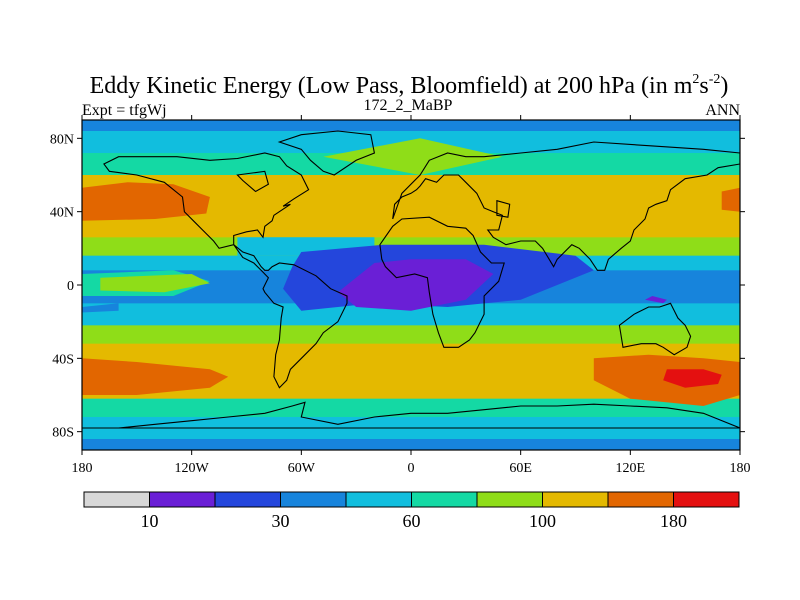 The height and width of the screenshot is (600, 800). What do you see at coordinates (82, 468) in the screenshot?
I see `x-tick-label-0: 180` at bounding box center [82, 468].